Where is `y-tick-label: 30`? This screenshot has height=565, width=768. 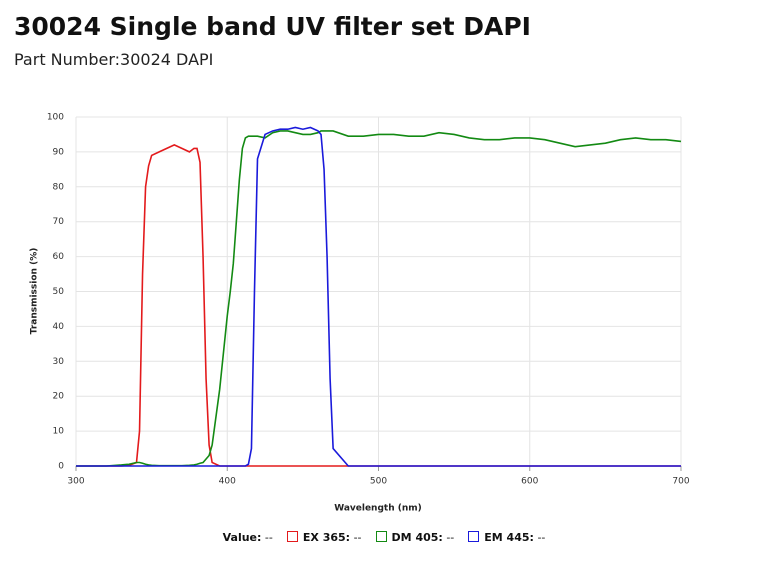 y-tick-label: 30 is located at coordinates (59, 362).